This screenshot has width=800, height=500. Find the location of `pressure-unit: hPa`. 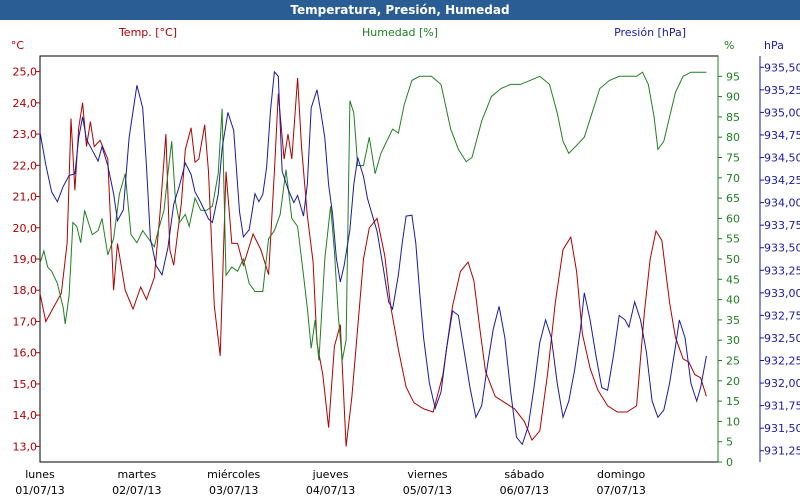

pressure-unit: hPa is located at coordinates (774, 45).